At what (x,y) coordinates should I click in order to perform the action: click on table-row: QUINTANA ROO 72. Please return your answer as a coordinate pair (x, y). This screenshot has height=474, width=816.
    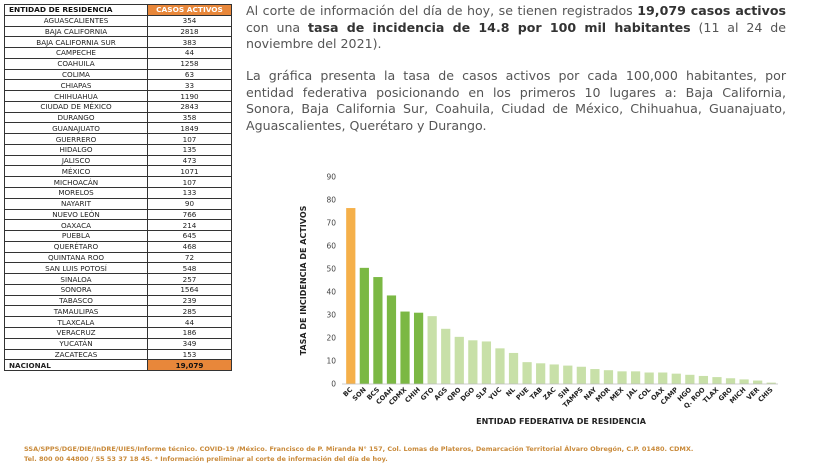
    Looking at the image, I should click on (118, 257).